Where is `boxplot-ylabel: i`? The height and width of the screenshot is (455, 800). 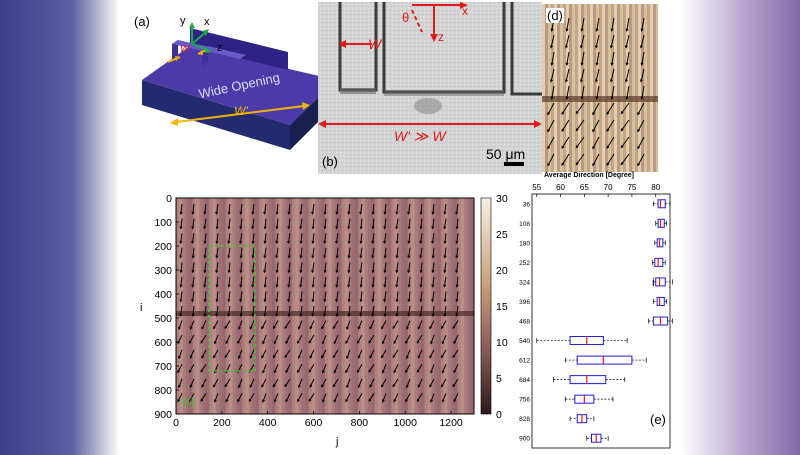 boxplot-ylabel: i is located at coordinates (653, 282).